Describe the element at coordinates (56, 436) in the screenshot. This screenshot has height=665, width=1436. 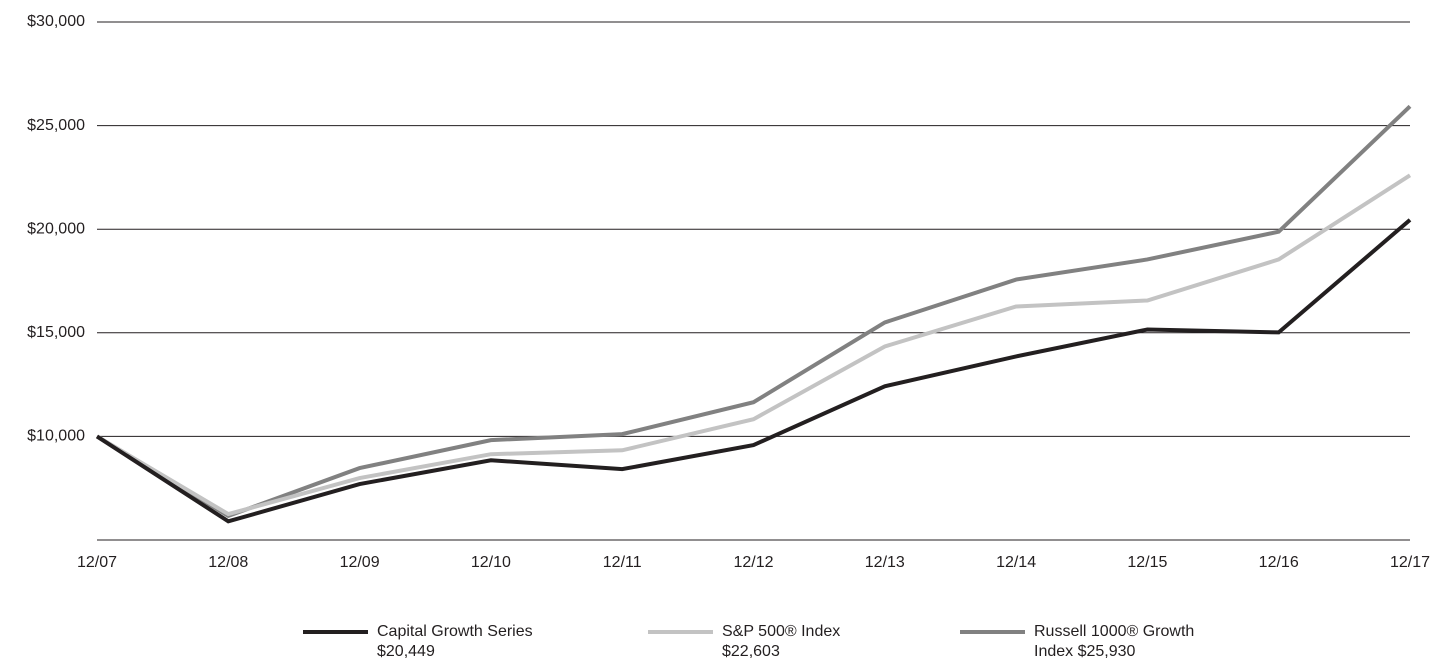
I see `y-tick-label: $10,000` at that location.